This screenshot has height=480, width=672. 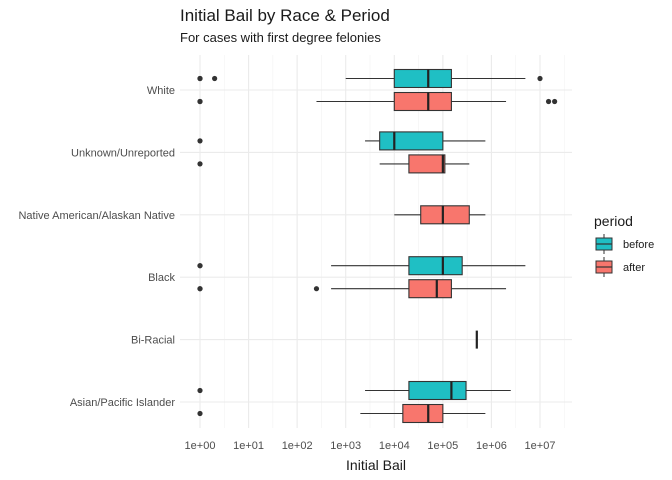 What do you see at coordinates (613, 221) in the screenshot?
I see `legend-title: period` at bounding box center [613, 221].